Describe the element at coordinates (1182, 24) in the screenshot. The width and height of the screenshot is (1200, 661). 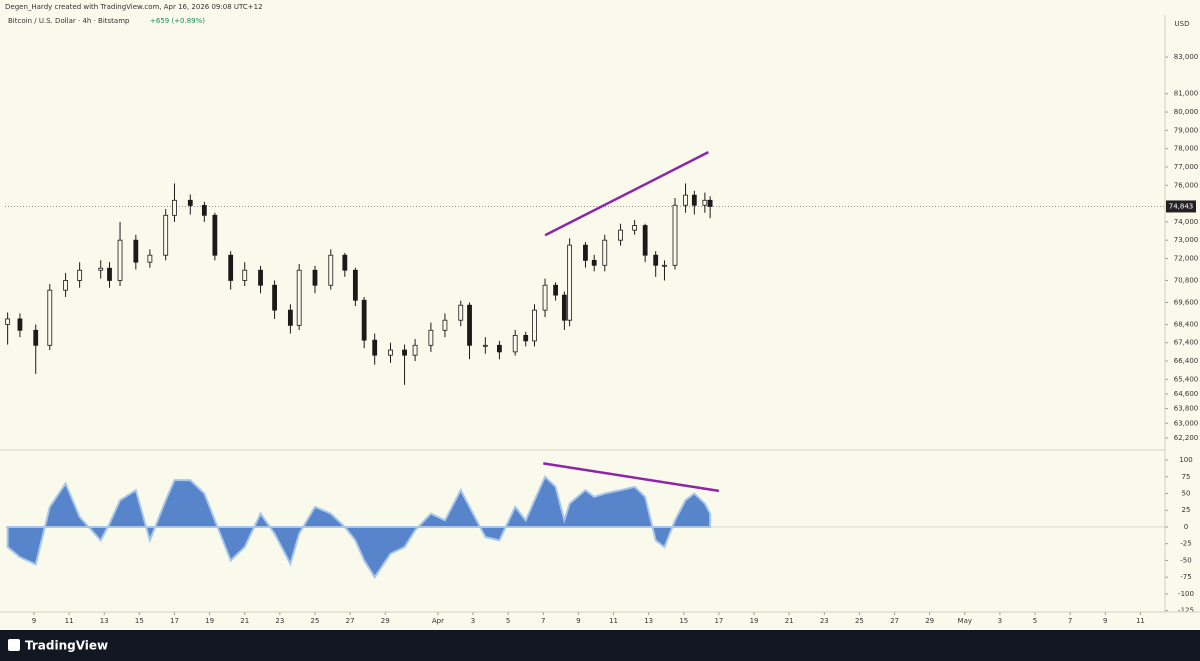
I see `currency: USD` at that location.